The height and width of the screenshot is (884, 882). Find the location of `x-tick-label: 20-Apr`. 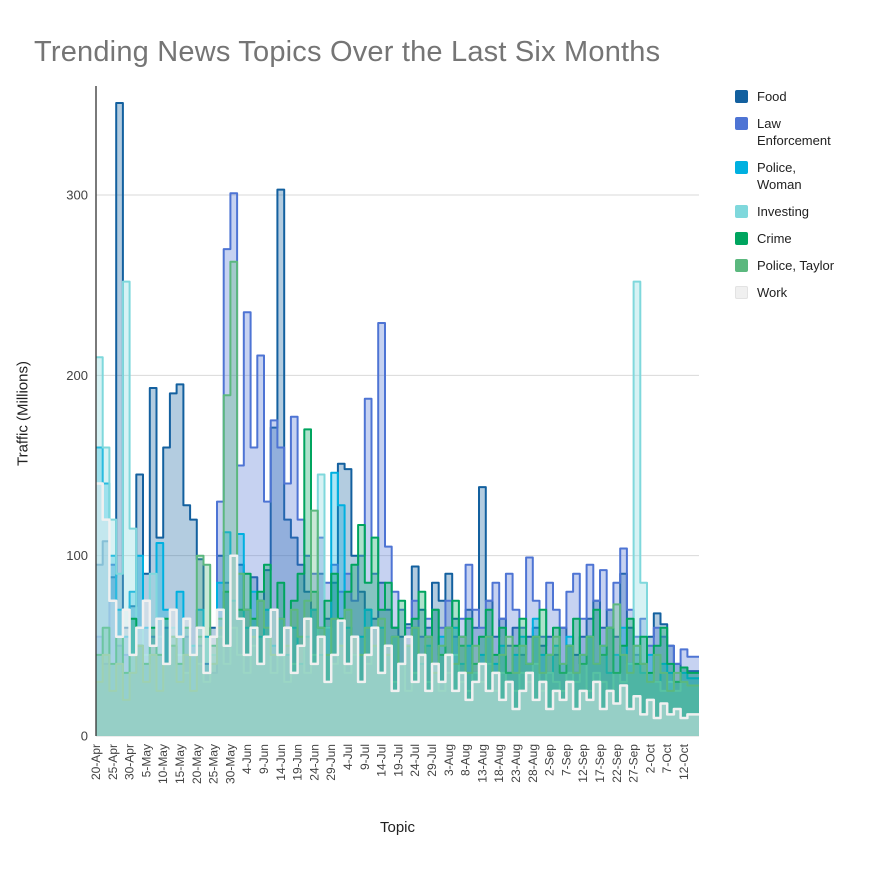

x-tick-label: 20-Apr is located at coordinates (96, 762).